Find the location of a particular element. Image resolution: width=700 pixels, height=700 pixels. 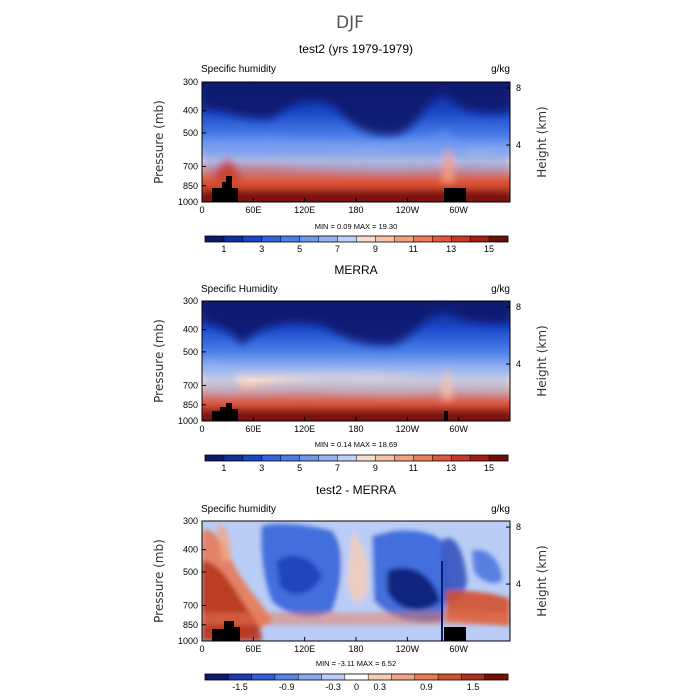

longitude-tick-label: 180 is located at coordinates (355, 429).